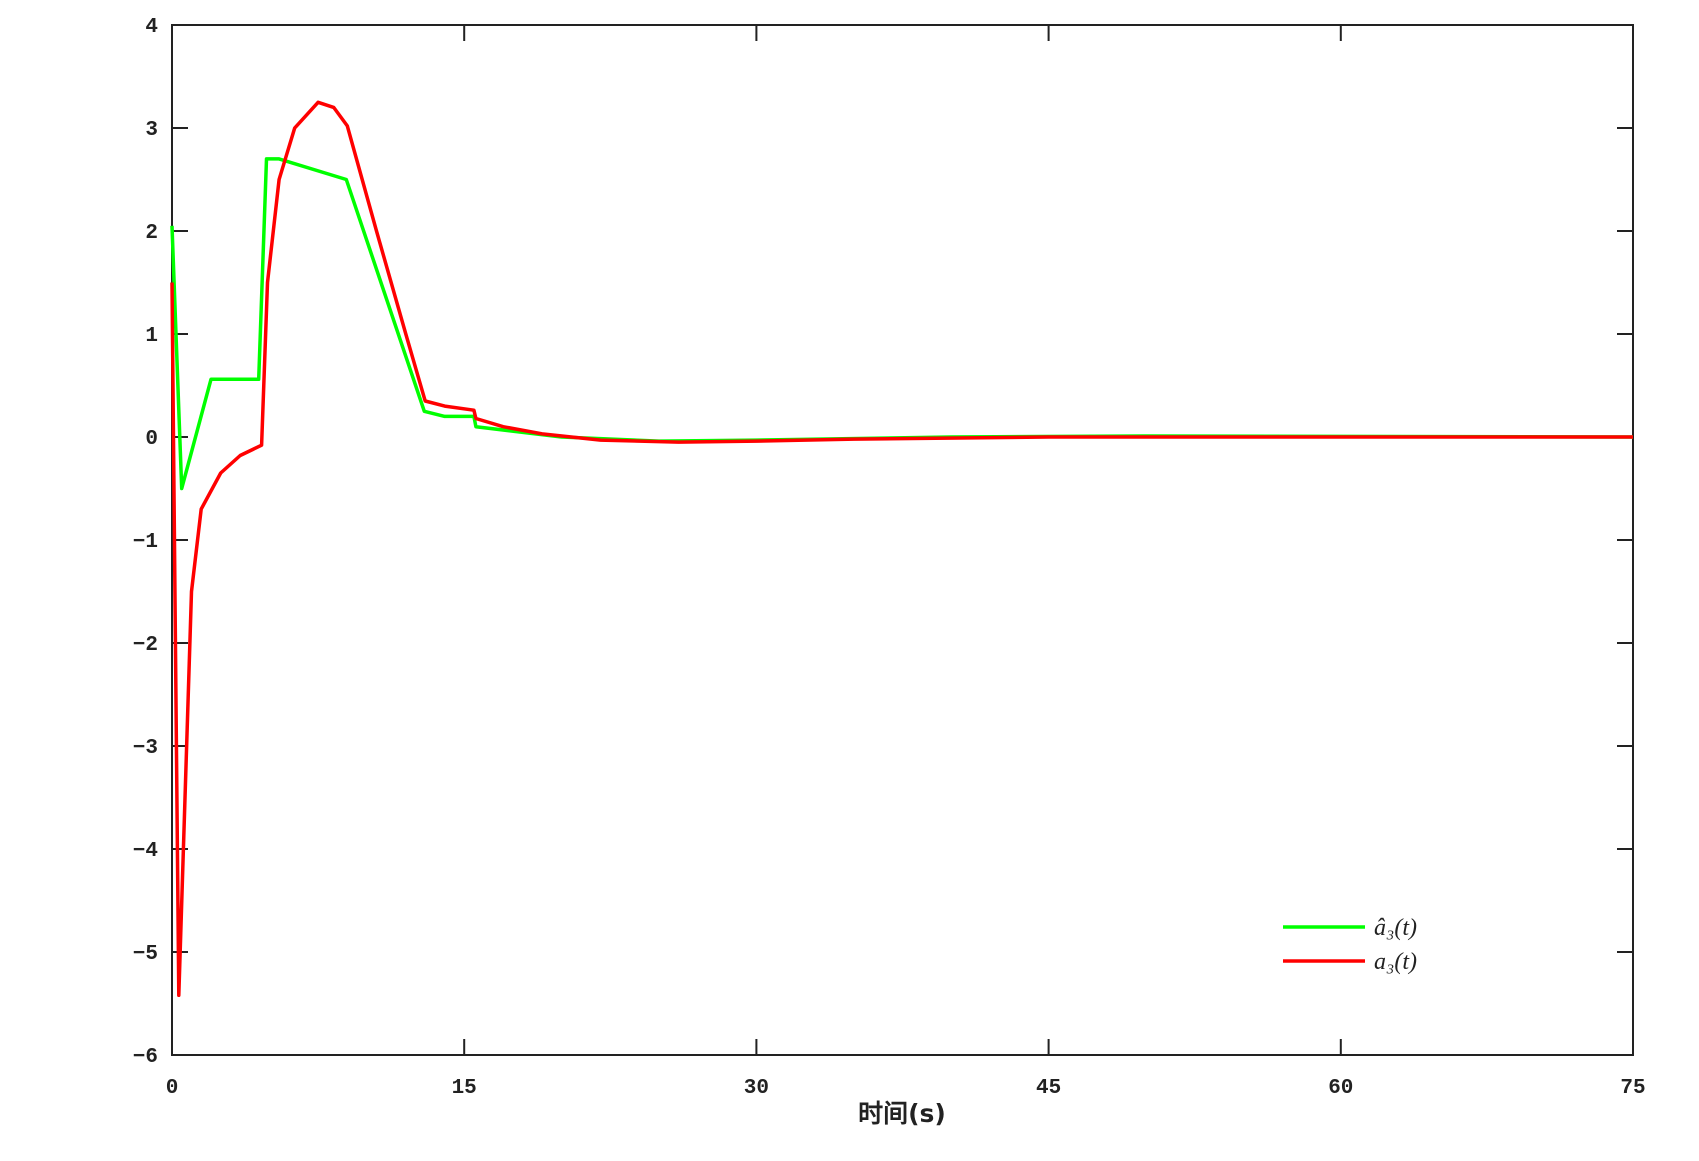 This screenshot has height=1161, width=1699. What do you see at coordinates (1395, 962) in the screenshot?
I see `legend-label: a₃(t)` at bounding box center [1395, 962].